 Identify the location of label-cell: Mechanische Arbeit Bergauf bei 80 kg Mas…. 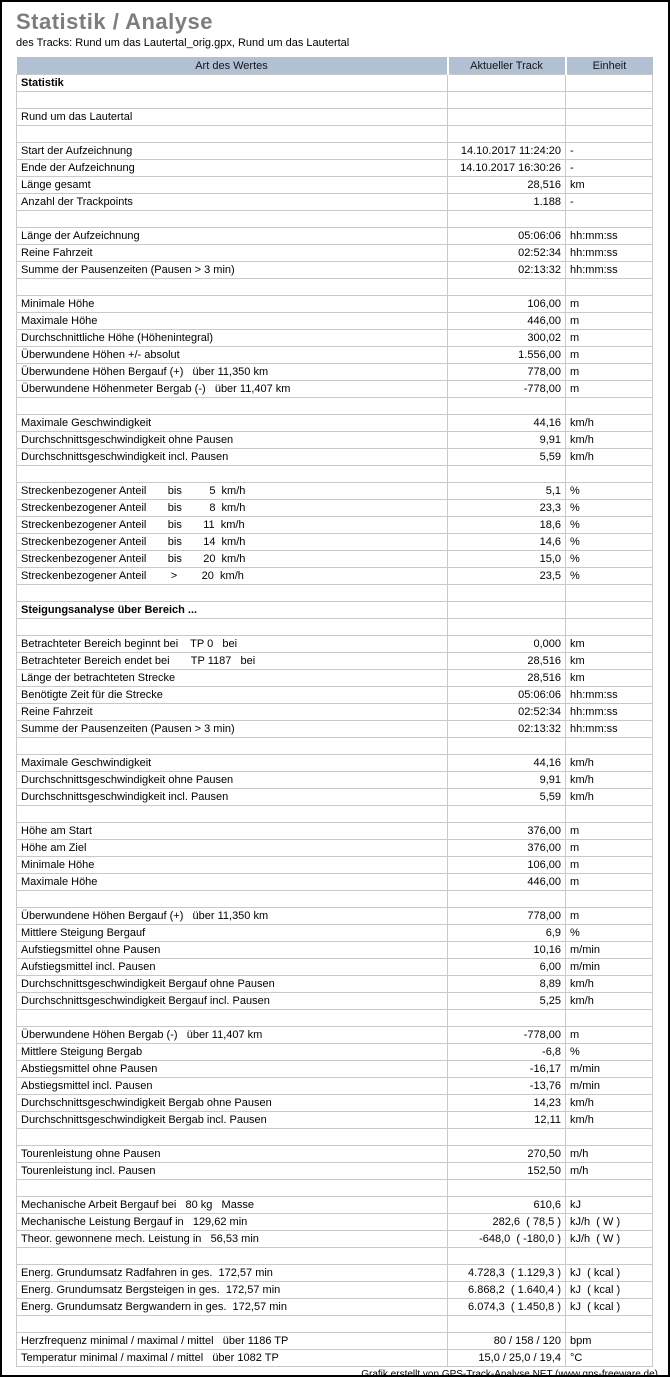
(232, 1205).